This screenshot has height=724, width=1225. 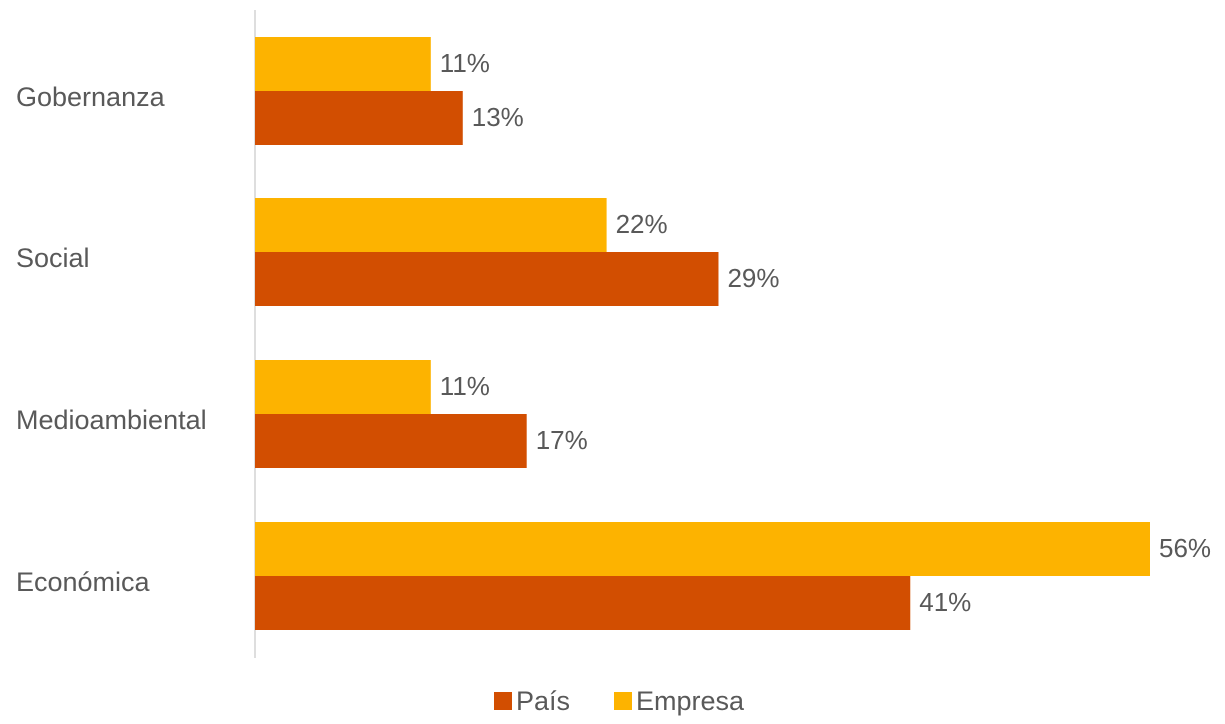 I want to click on bar-empresa-economica, so click(x=702, y=549).